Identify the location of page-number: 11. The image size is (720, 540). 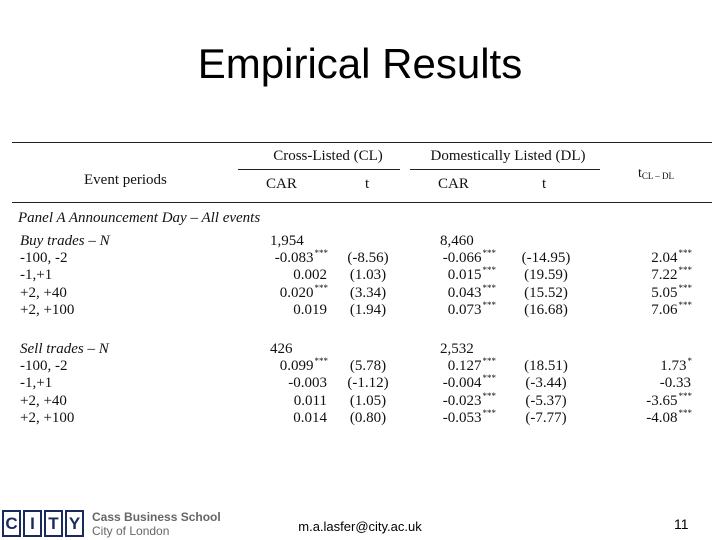
(681, 524).